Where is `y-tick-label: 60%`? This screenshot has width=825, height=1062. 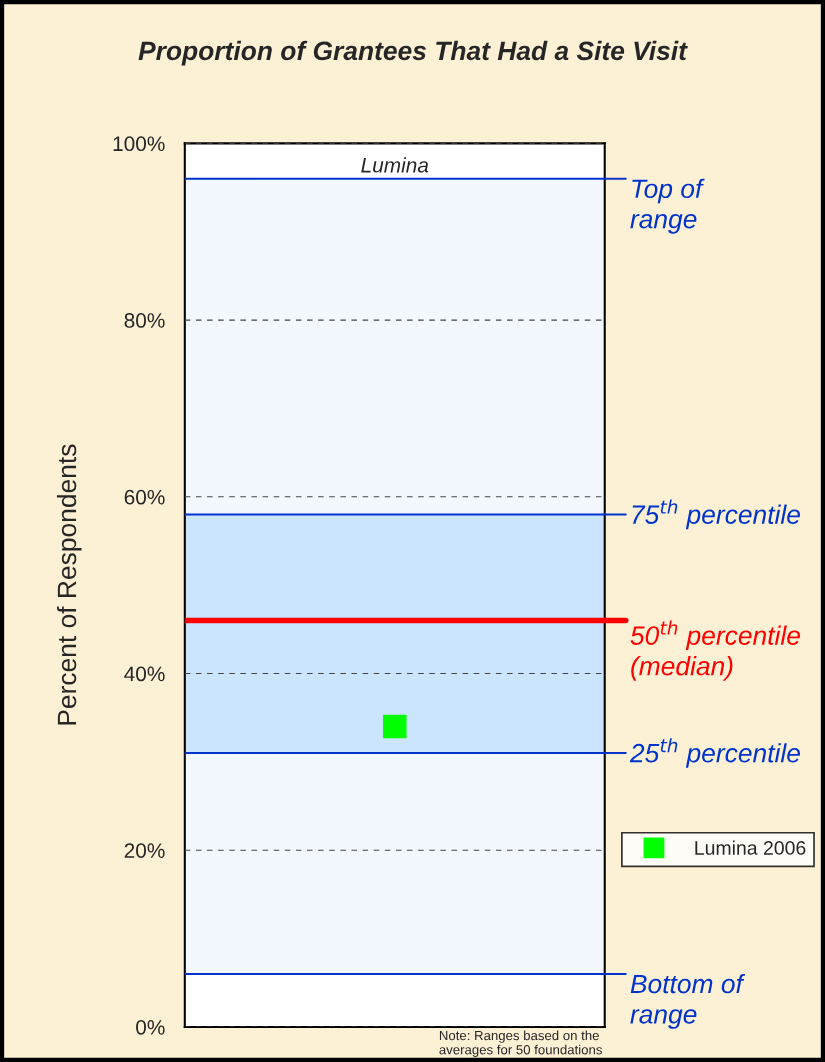
y-tick-label: 60% is located at coordinates (144, 497).